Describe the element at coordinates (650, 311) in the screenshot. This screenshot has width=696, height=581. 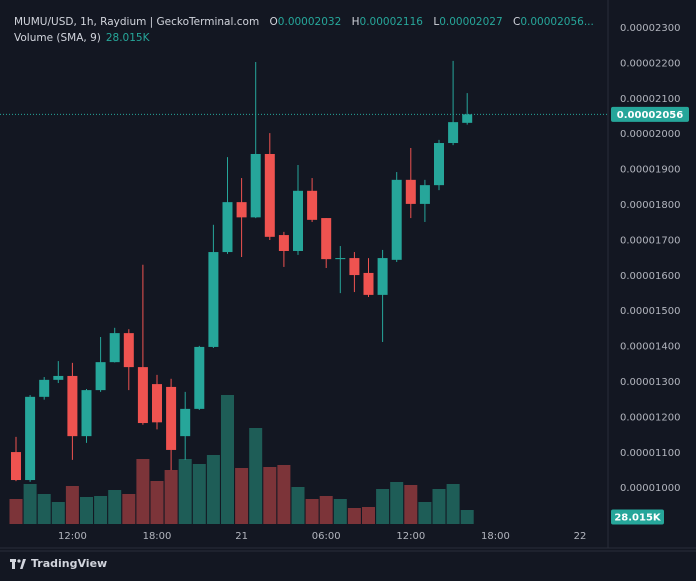
I see `y-tick-label: 0.00001500` at that location.